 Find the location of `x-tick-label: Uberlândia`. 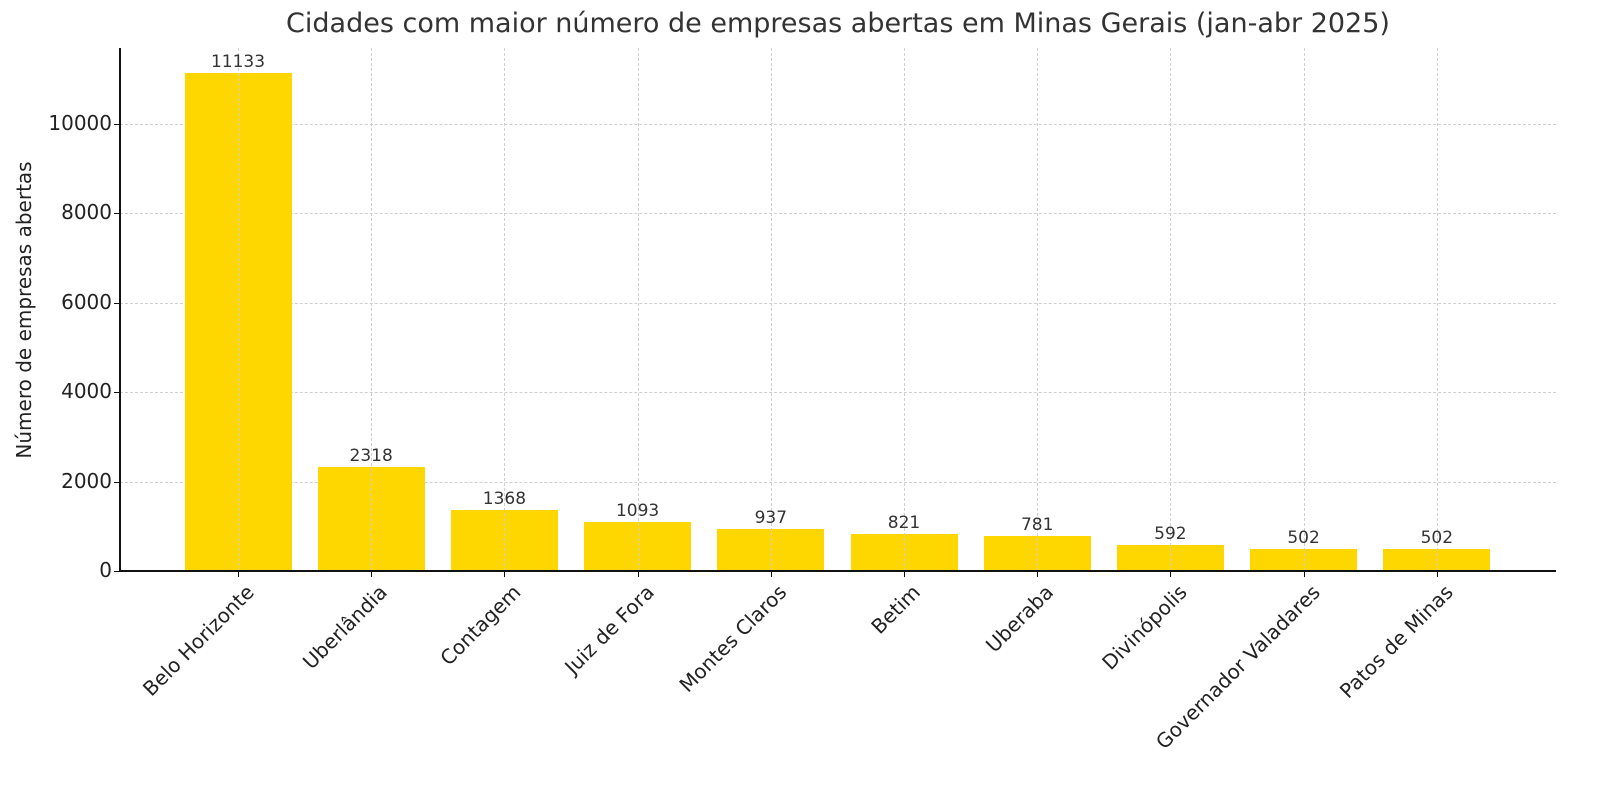

x-tick-label: Uberlândia is located at coordinates (345, 627).